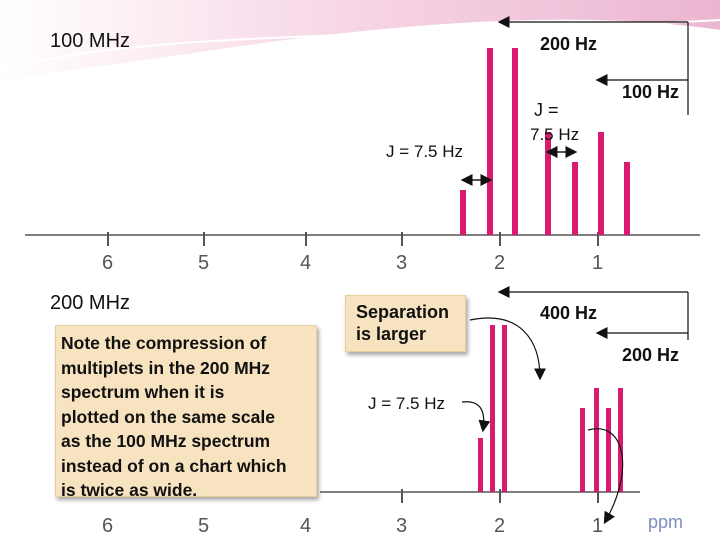 The width and height of the screenshot is (720, 540). I want to click on bottom-tick-label: 1, so click(598, 526).